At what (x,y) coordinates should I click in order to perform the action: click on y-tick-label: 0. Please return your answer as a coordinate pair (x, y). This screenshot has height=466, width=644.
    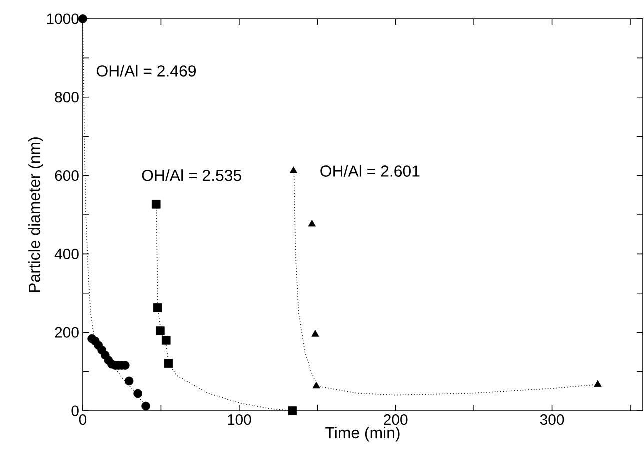
    Looking at the image, I should click on (75, 411).